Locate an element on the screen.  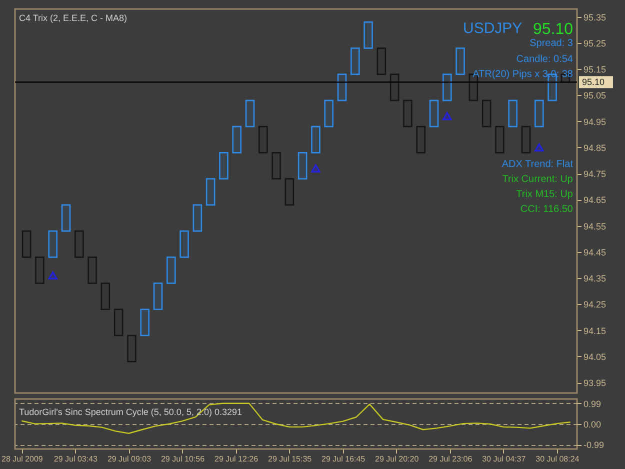
x-tick-label: 29 Jul 10:56 is located at coordinates (183, 459).